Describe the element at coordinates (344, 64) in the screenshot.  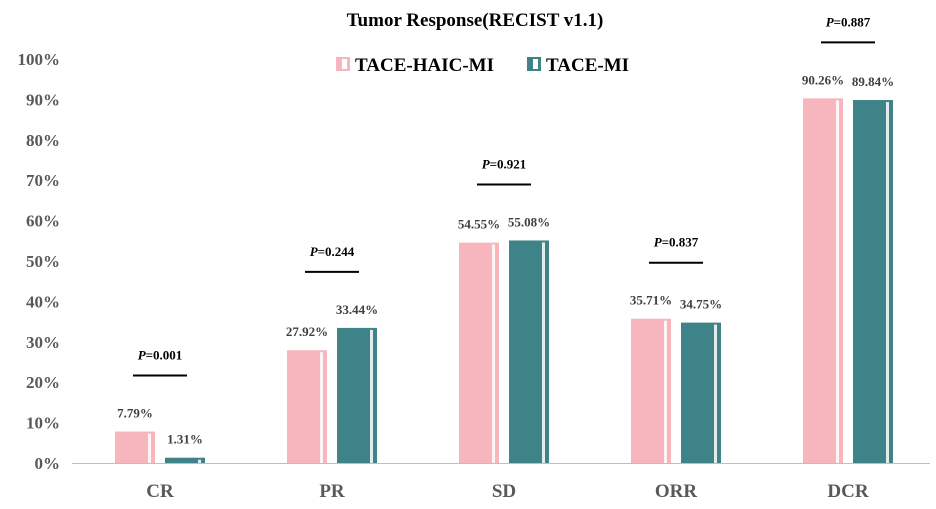
I see `legend-swatch-highlight-tace-haic-mi` at that location.